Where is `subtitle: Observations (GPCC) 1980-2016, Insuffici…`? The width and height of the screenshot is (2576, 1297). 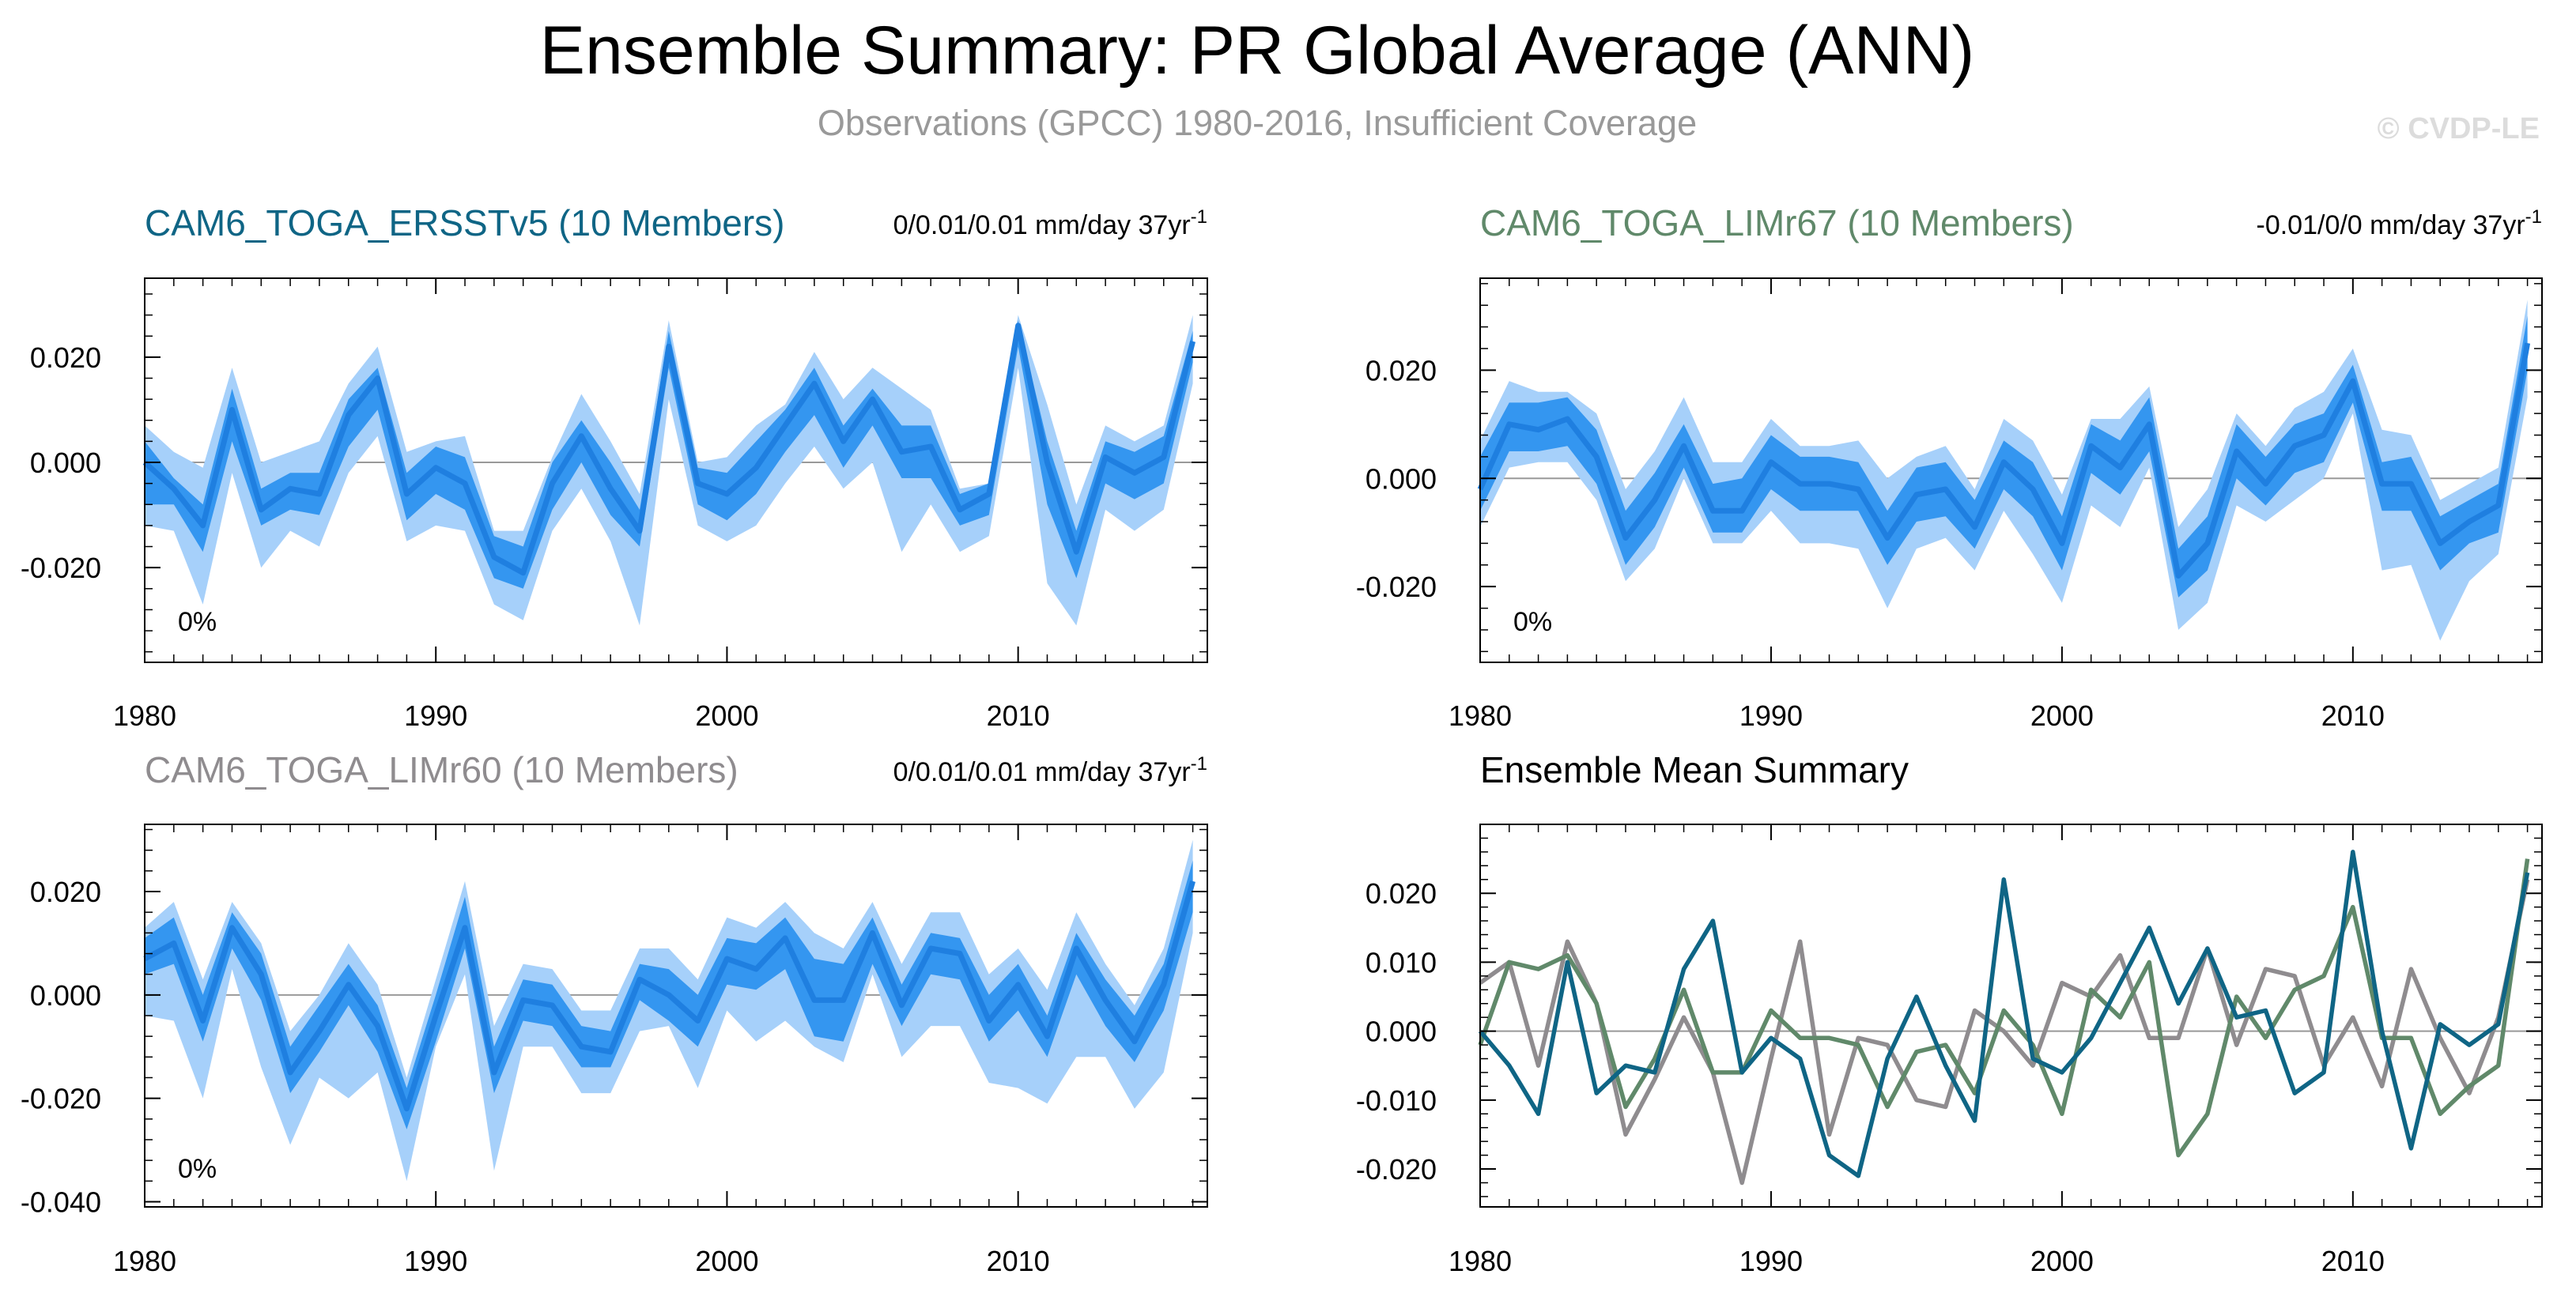 subtitle: Observations (GPCC) 1980-2016, Insuffici… is located at coordinates (1257, 123).